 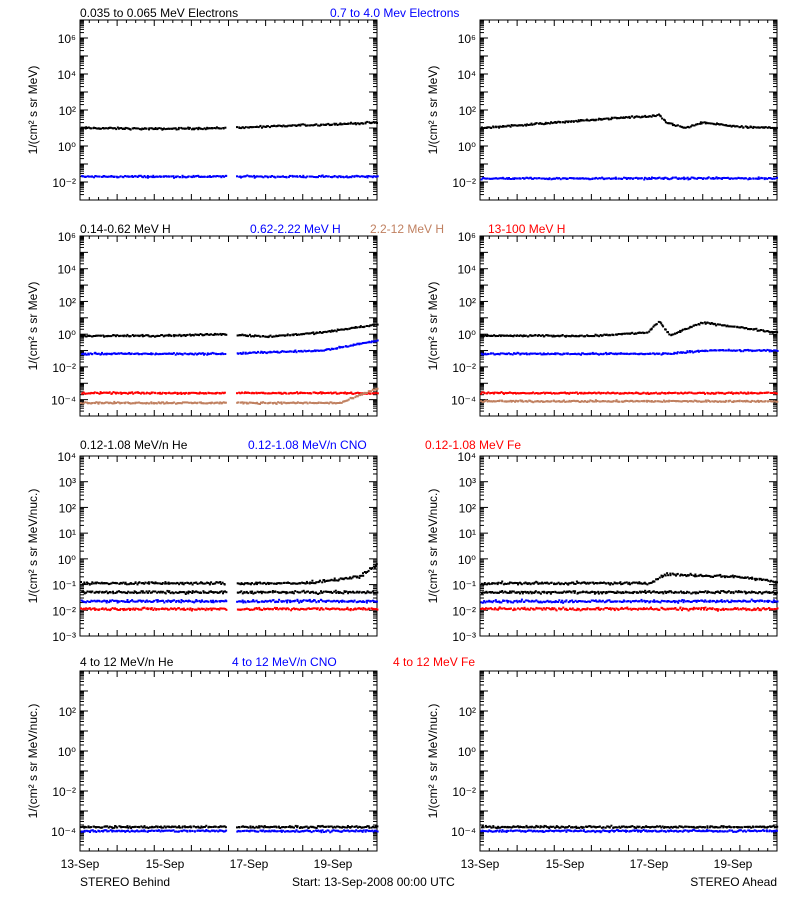 I want to click on y-tick-label: 10⁴, so click(x=66, y=75).